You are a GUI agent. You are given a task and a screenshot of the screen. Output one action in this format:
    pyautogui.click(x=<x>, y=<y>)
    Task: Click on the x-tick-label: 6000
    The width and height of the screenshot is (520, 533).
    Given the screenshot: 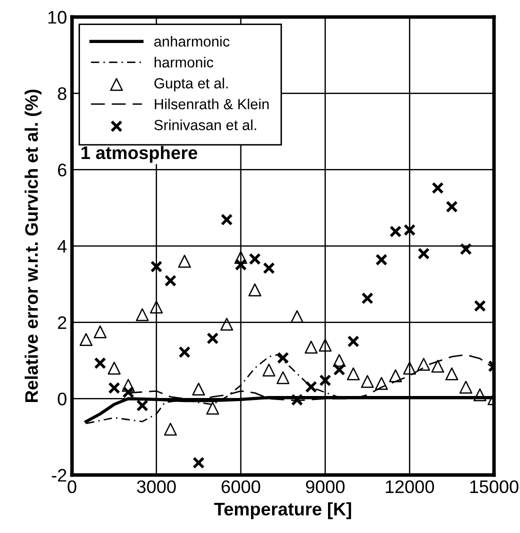 What is the action you would take?
    pyautogui.click(x=241, y=487)
    